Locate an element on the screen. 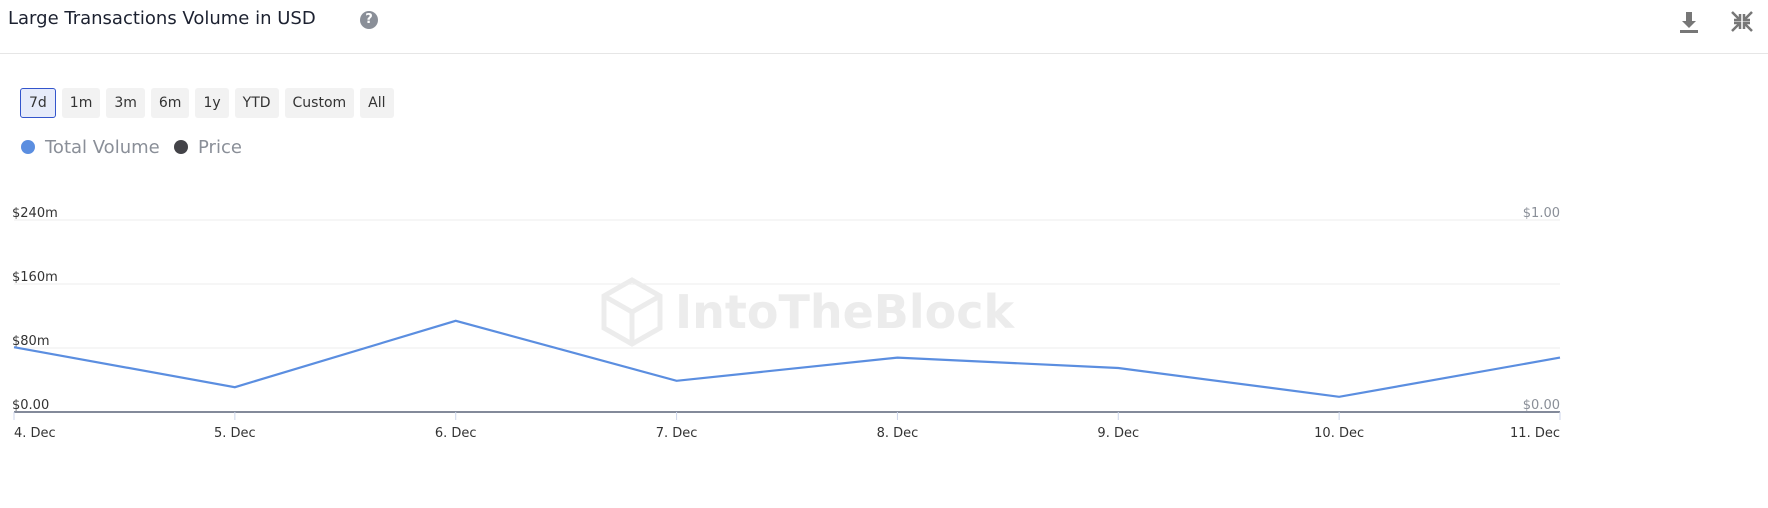 The width and height of the screenshot is (1768, 508). series-line is located at coordinates (787, 358).